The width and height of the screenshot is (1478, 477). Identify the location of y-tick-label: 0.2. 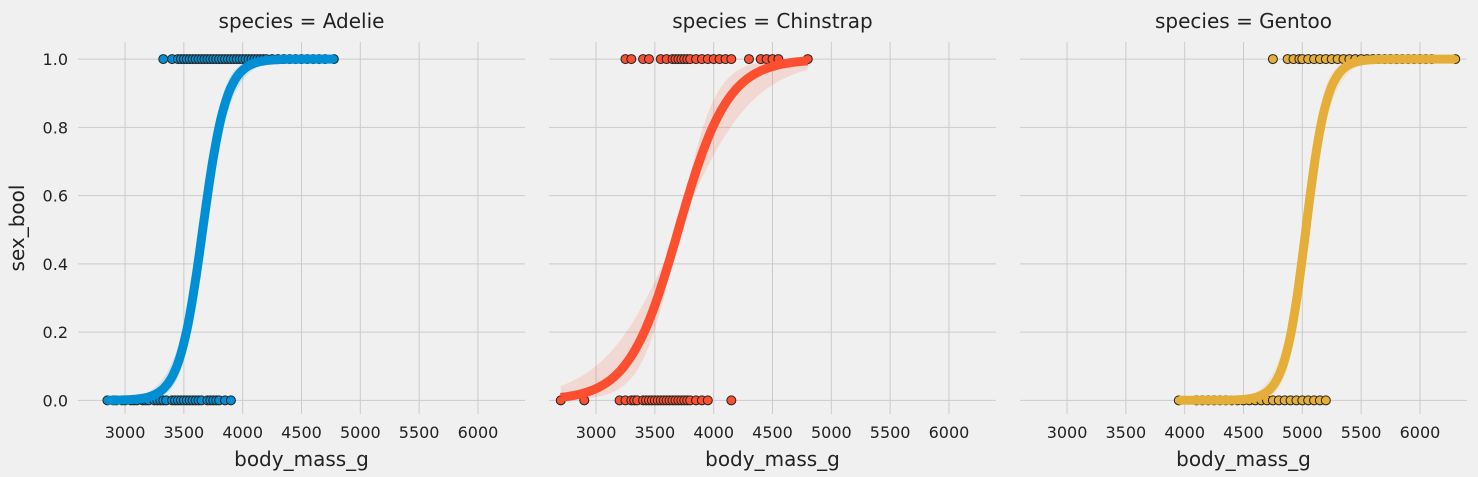
(55, 332).